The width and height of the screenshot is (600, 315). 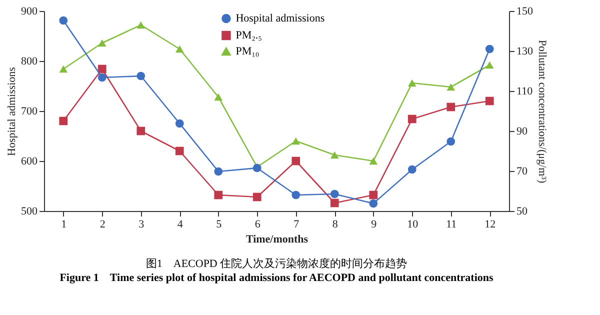 What do you see at coordinates (12, 111) in the screenshot?
I see `y-axis-title: Hospital admissions` at bounding box center [12, 111].